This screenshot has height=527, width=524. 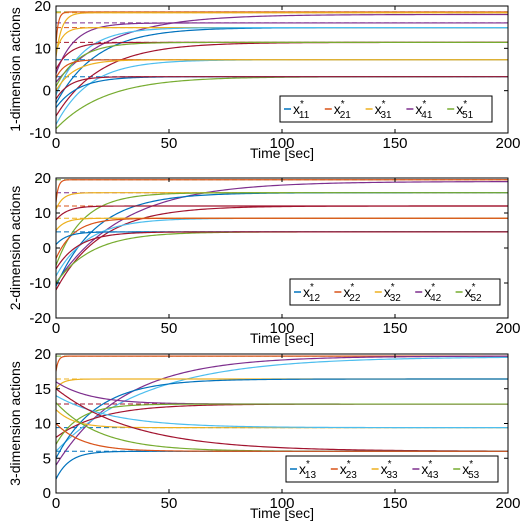 What do you see at coordinates (40, 318) in the screenshot?
I see `y-tick-label: -20` at bounding box center [40, 318].